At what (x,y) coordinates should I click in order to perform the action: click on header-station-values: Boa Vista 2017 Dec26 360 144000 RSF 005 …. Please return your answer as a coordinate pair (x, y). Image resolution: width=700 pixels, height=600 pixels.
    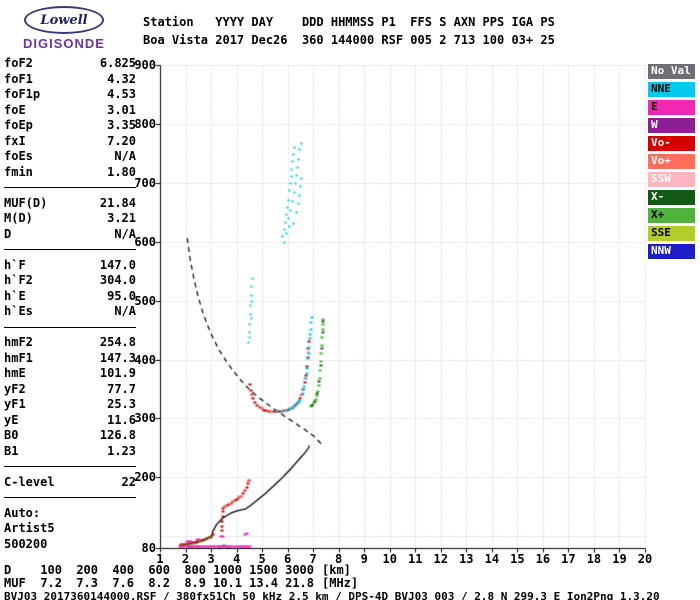
    Looking at the image, I should click on (349, 40).